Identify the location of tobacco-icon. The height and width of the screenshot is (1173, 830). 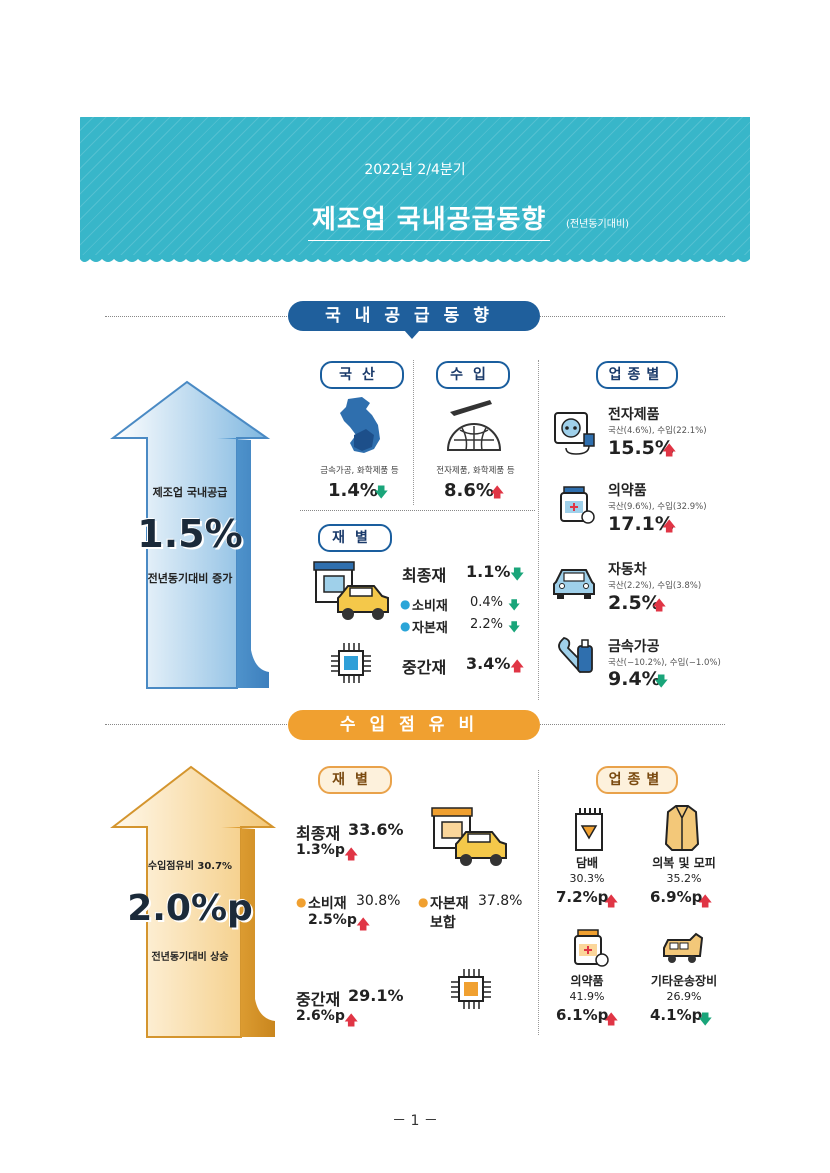
(589, 829).